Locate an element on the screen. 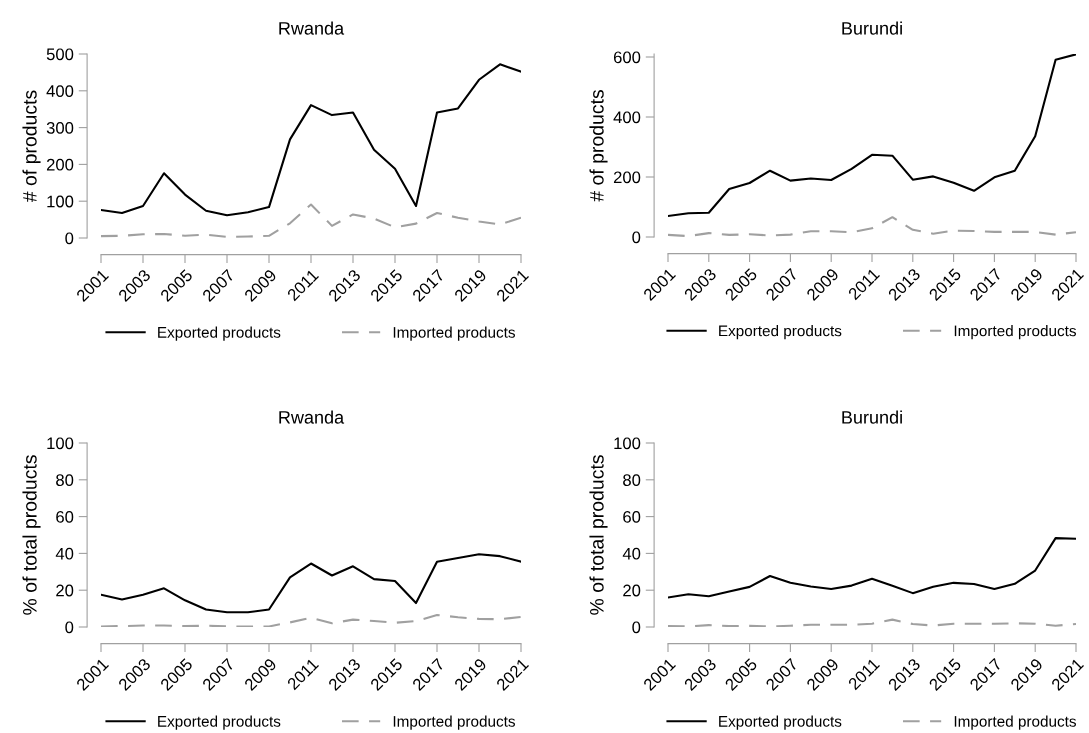 The height and width of the screenshot is (733, 1089). y-tick-label: 500 is located at coordinates (60, 54).